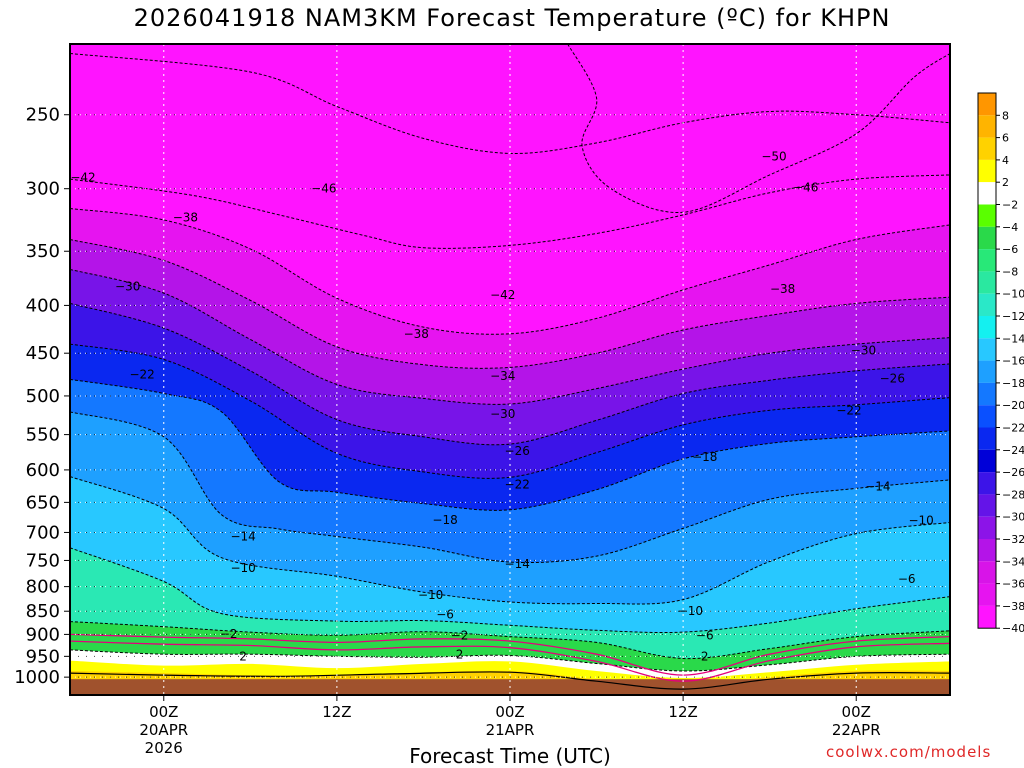 The width and height of the screenshot is (1024, 768). What do you see at coordinates (1005, 115) in the screenshot?
I see `colorbar-label: 8` at bounding box center [1005, 115].